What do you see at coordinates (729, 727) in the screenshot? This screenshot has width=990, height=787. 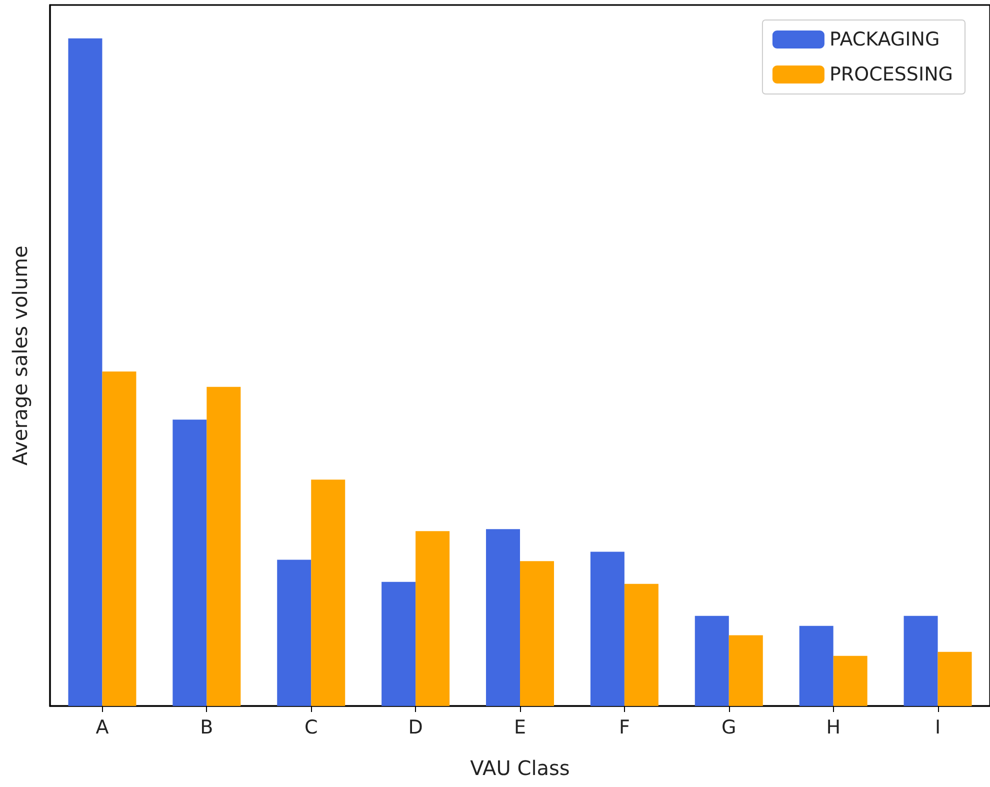 I see `x-tick-label: G` at bounding box center [729, 727].